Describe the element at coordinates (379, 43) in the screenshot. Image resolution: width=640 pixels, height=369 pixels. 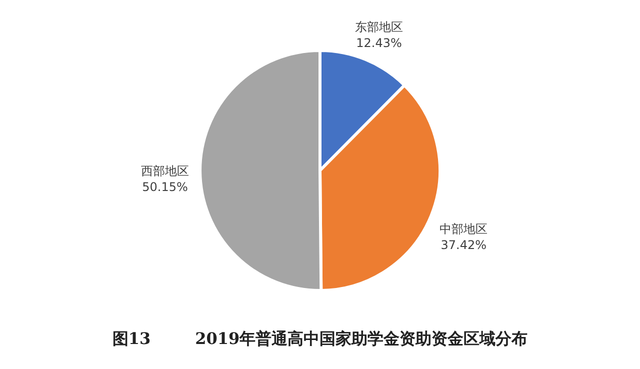
I see `data-label: 12.43%` at that location.